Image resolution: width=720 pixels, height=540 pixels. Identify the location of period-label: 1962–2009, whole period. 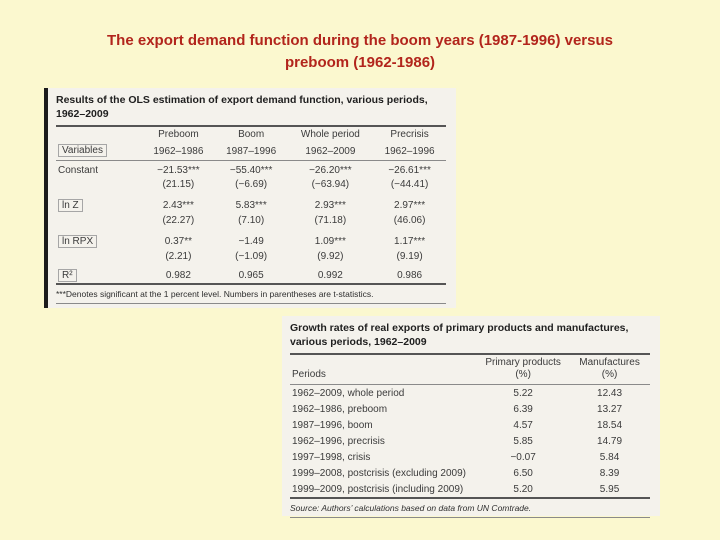
(348, 393).